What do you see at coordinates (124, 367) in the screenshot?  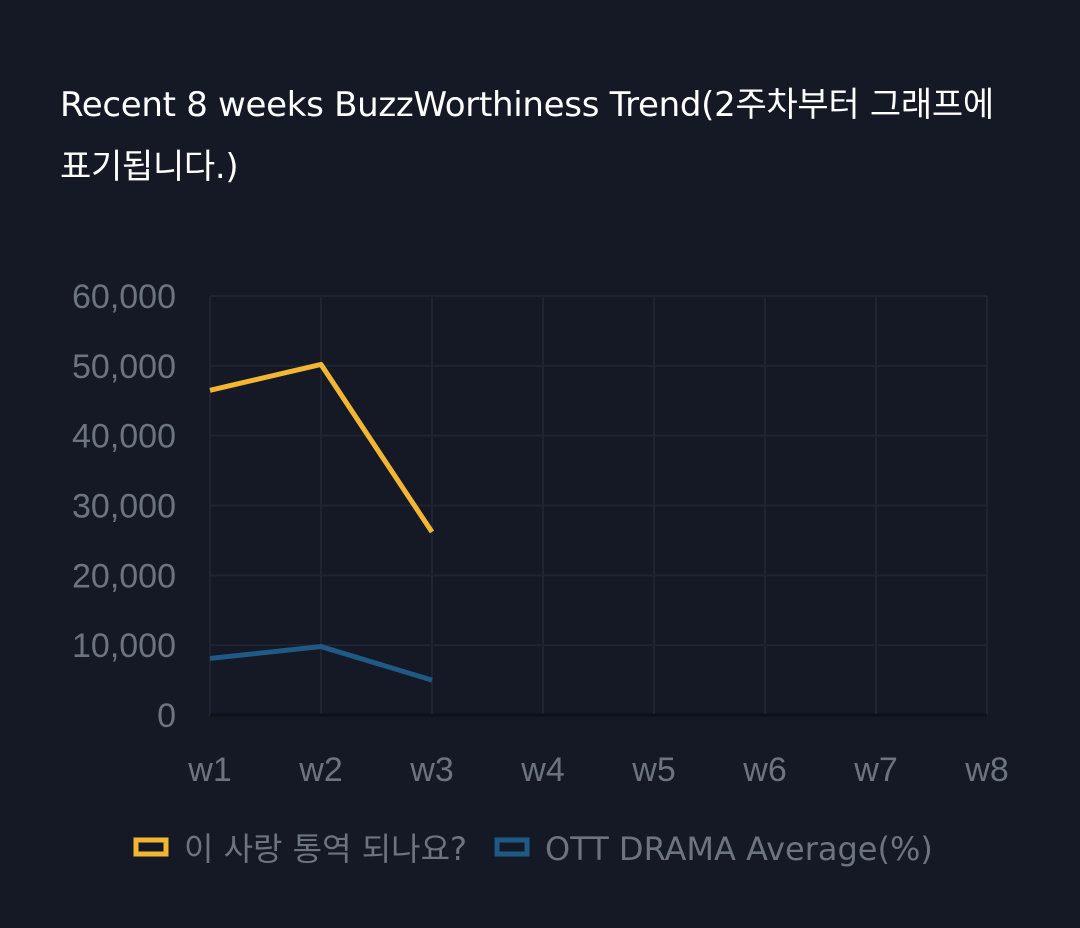 I see `y-tick-label: 50,000` at bounding box center [124, 367].